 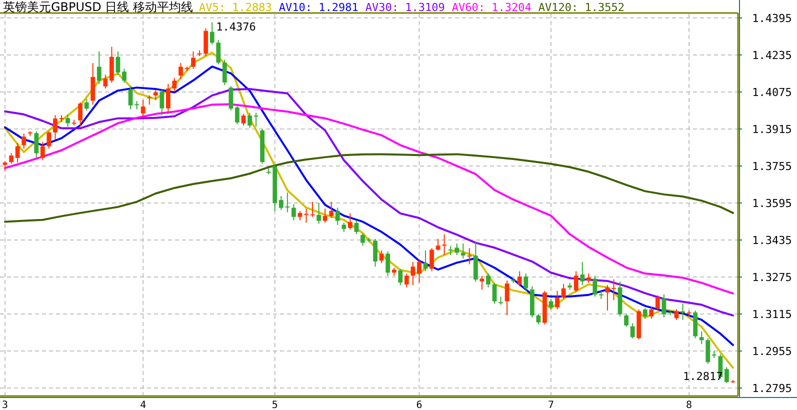 What do you see at coordinates (143, 405) in the screenshot?
I see `x-tick-label: 4` at bounding box center [143, 405].